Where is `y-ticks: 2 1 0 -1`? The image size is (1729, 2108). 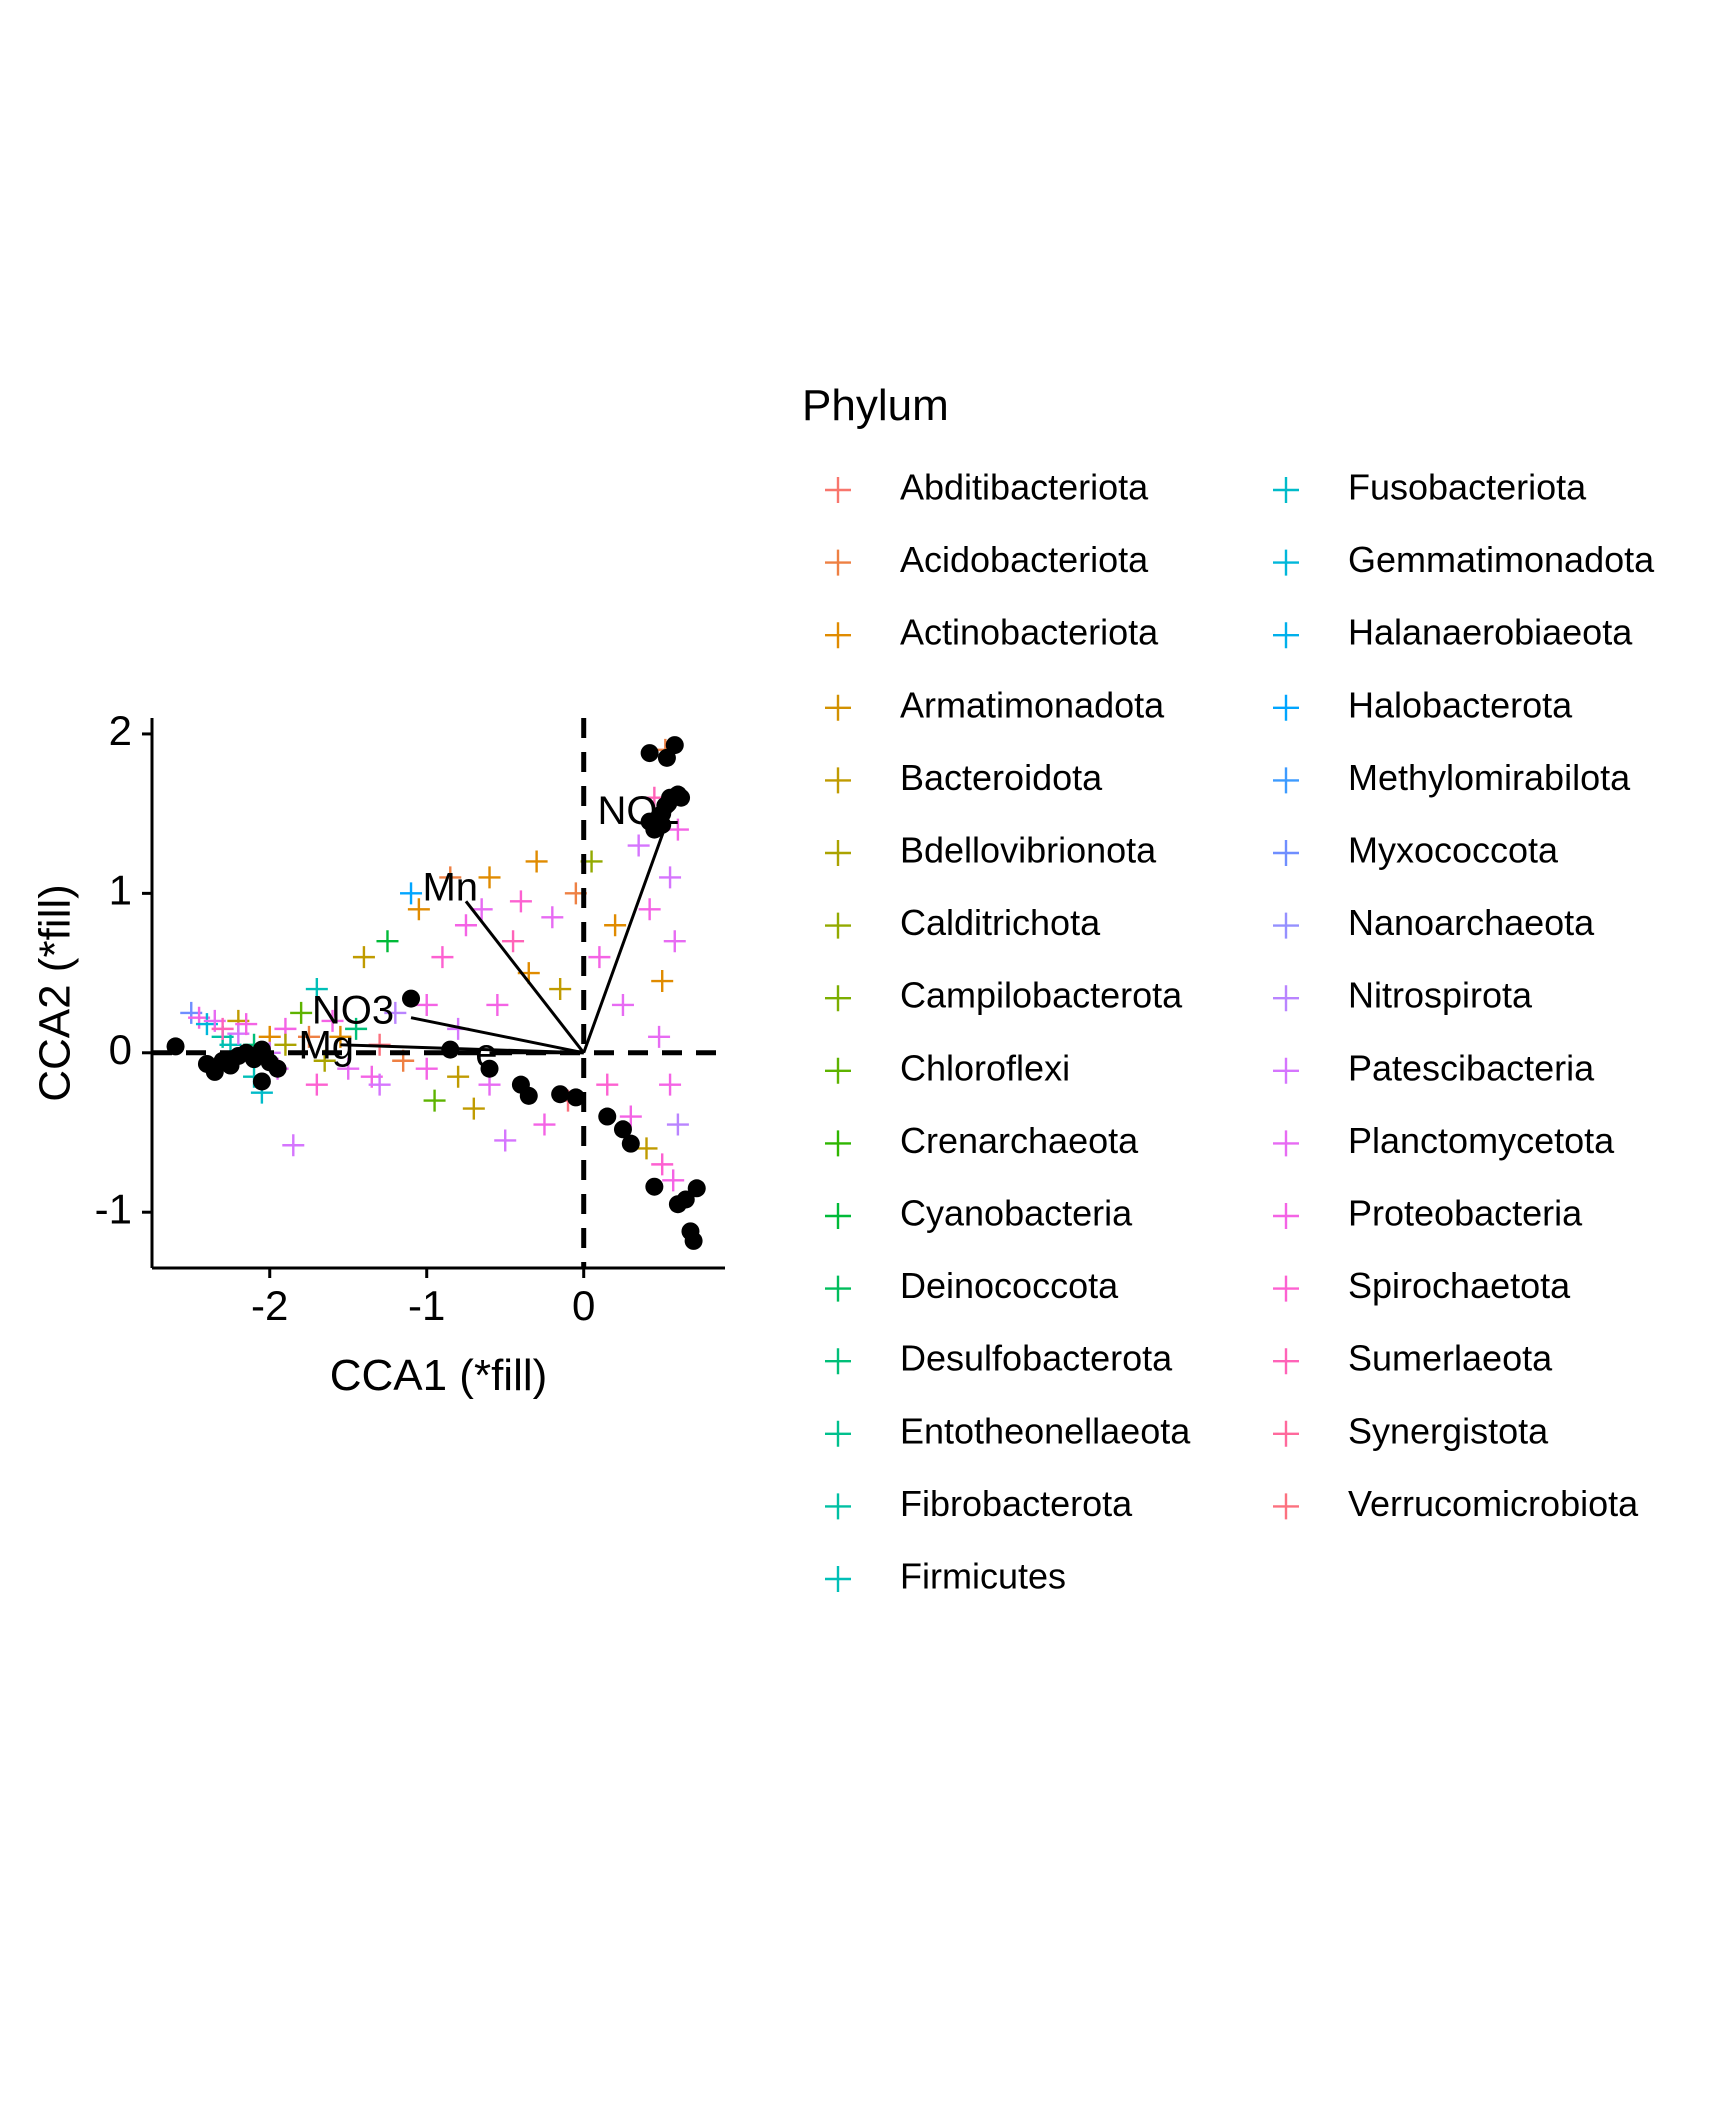
y-ticks: 2 1 0 -1 is located at coordinates (123, 969).